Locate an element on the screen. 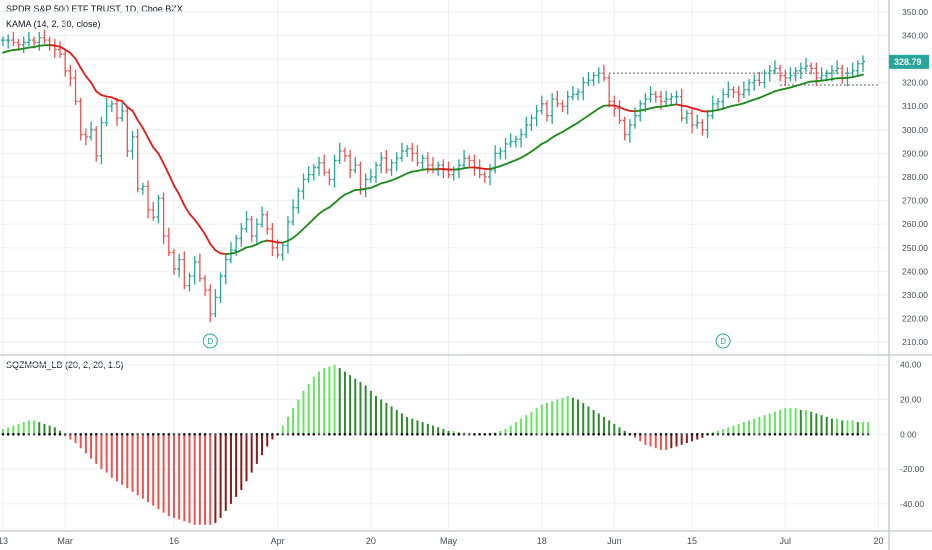 This screenshot has height=550, width=932. price-tick-label: 280.00 is located at coordinates (915, 177).